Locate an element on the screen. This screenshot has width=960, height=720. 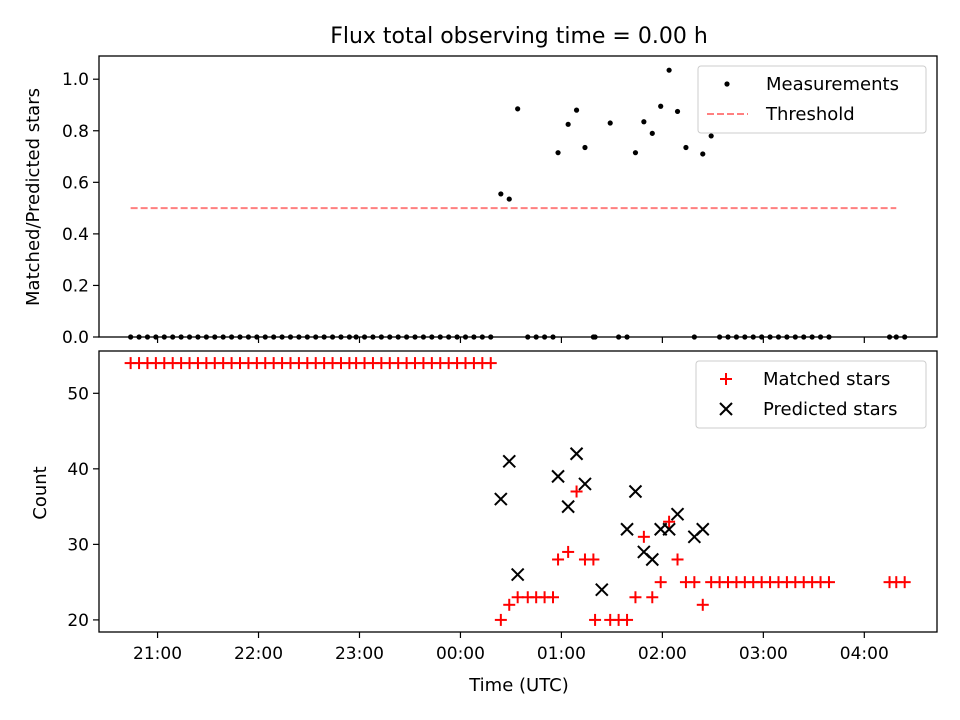
x-tick-label: 00:00 is located at coordinates (460, 654).